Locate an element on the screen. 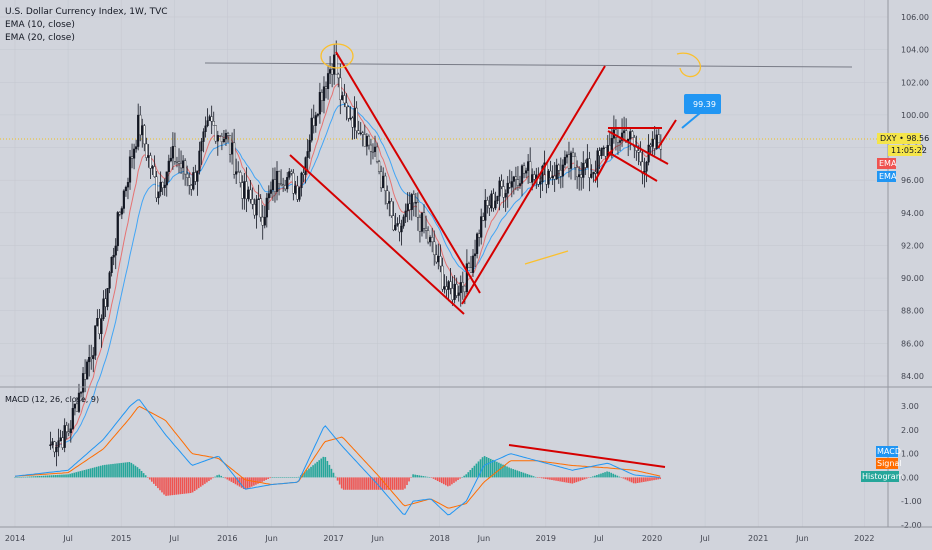  macd-divergence-line is located at coordinates (587, 456).